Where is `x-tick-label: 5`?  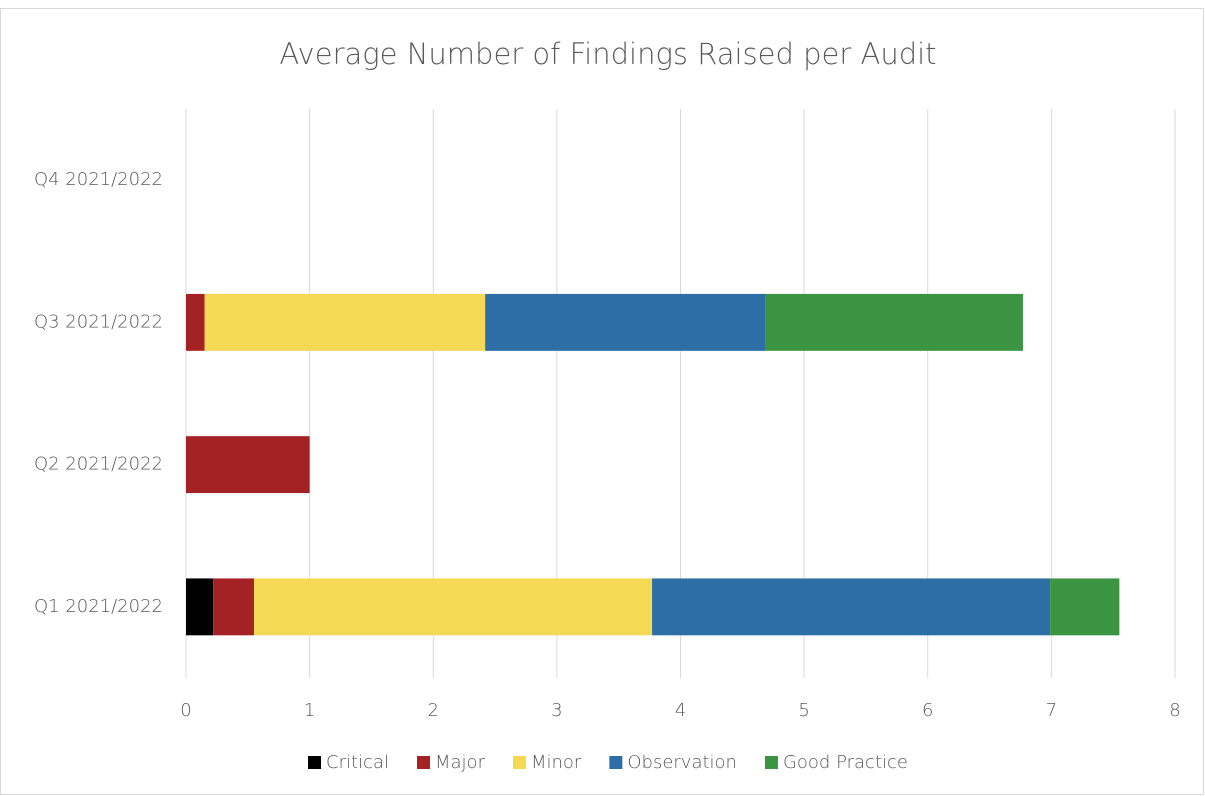 x-tick-label: 5 is located at coordinates (803, 710).